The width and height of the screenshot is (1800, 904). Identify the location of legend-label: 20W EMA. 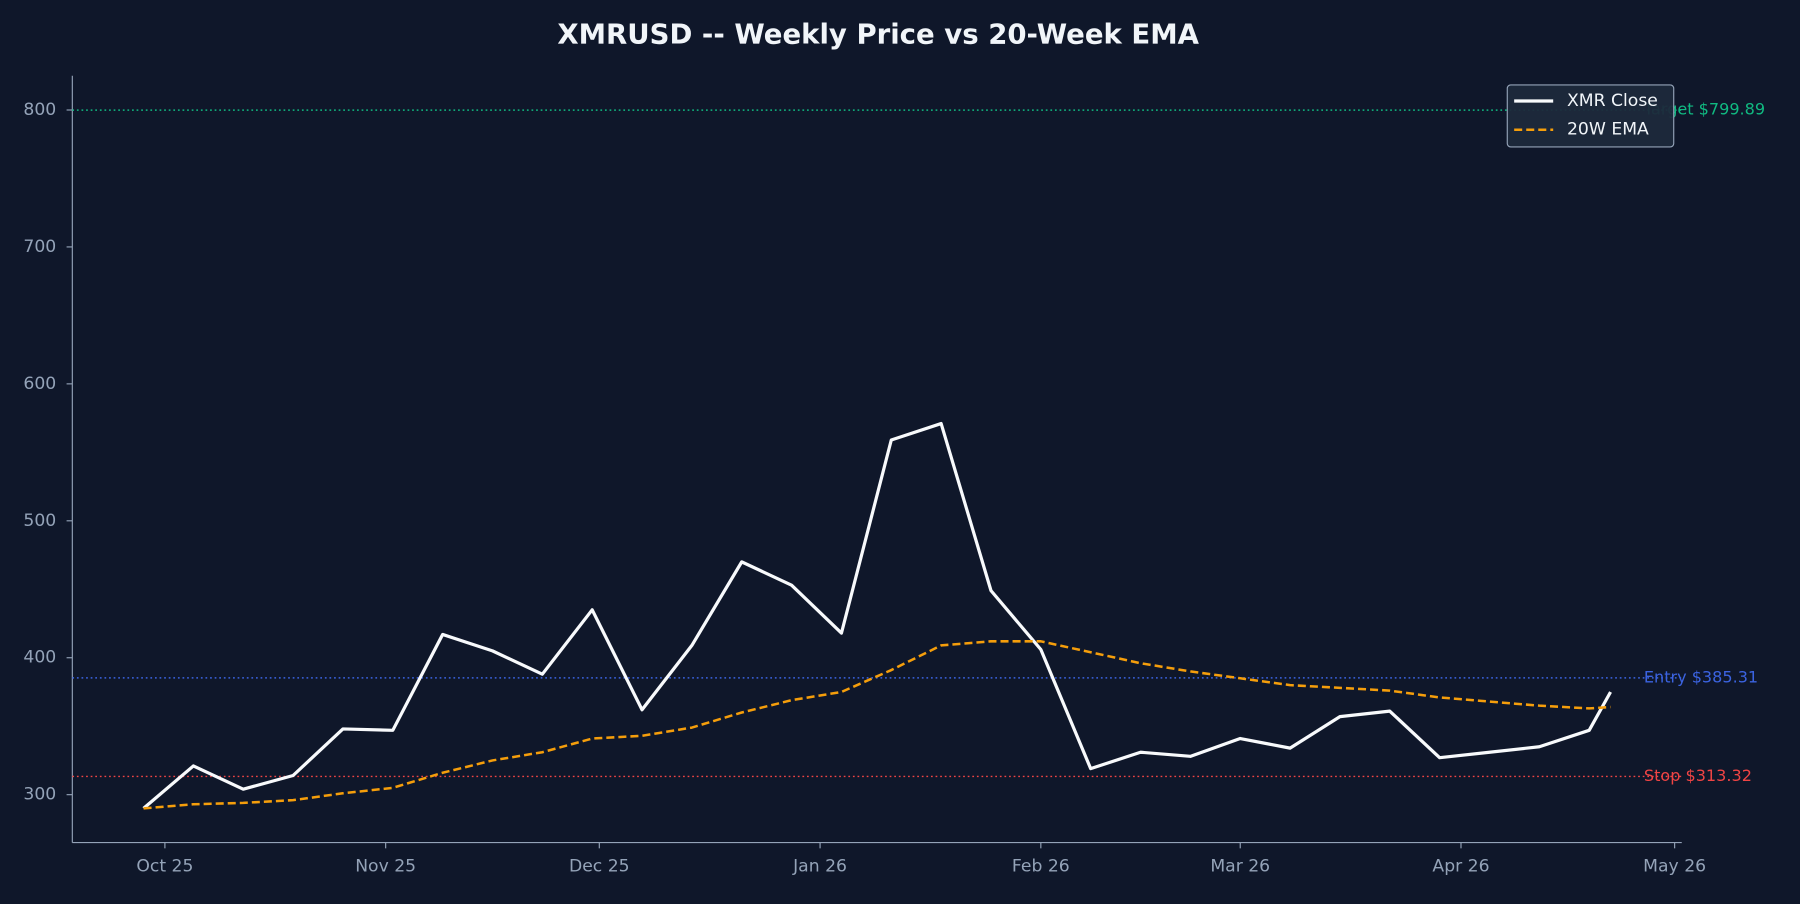
(1608, 130).